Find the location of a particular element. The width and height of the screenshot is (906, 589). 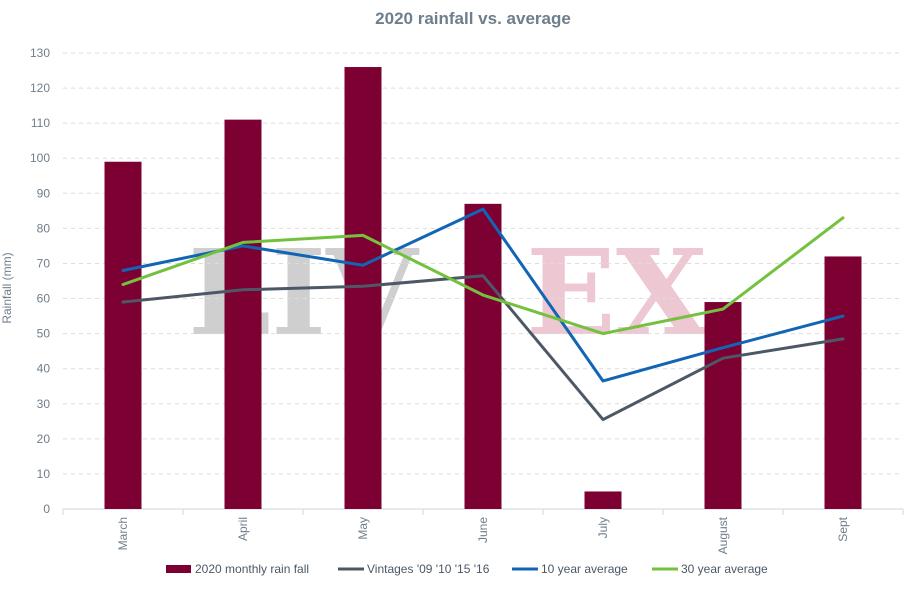

chart-title: 2020 rainfall vs. average is located at coordinates (473, 18).